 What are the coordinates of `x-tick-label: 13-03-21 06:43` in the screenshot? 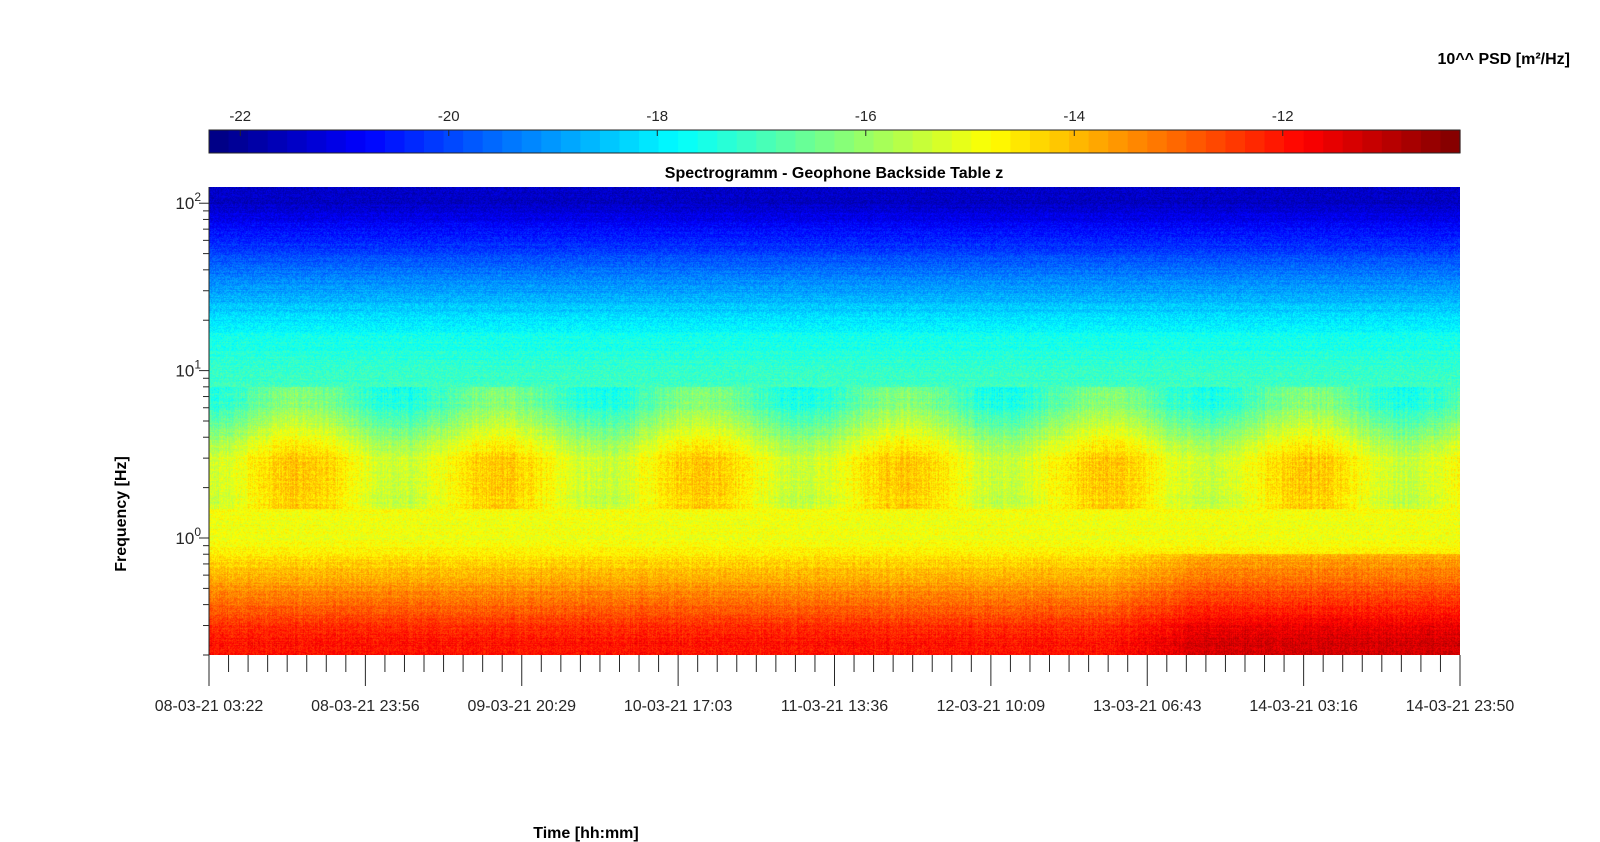 It's located at (1147, 706).